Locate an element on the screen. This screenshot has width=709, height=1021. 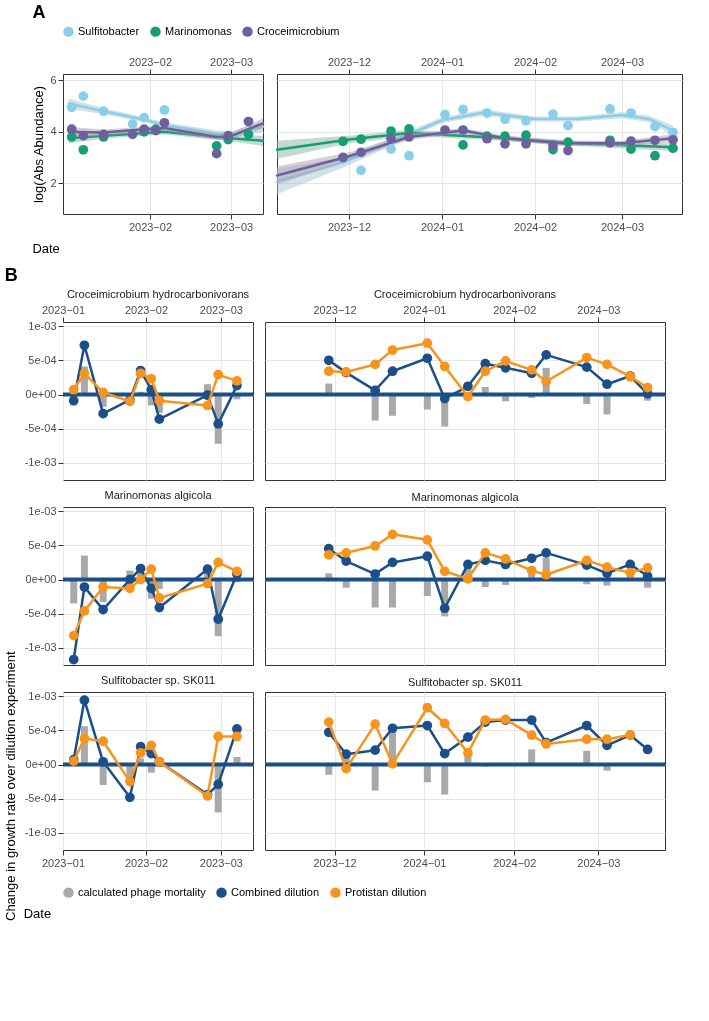
y-axis-title: log(Abs Abundance) is located at coordinates (39, 144).